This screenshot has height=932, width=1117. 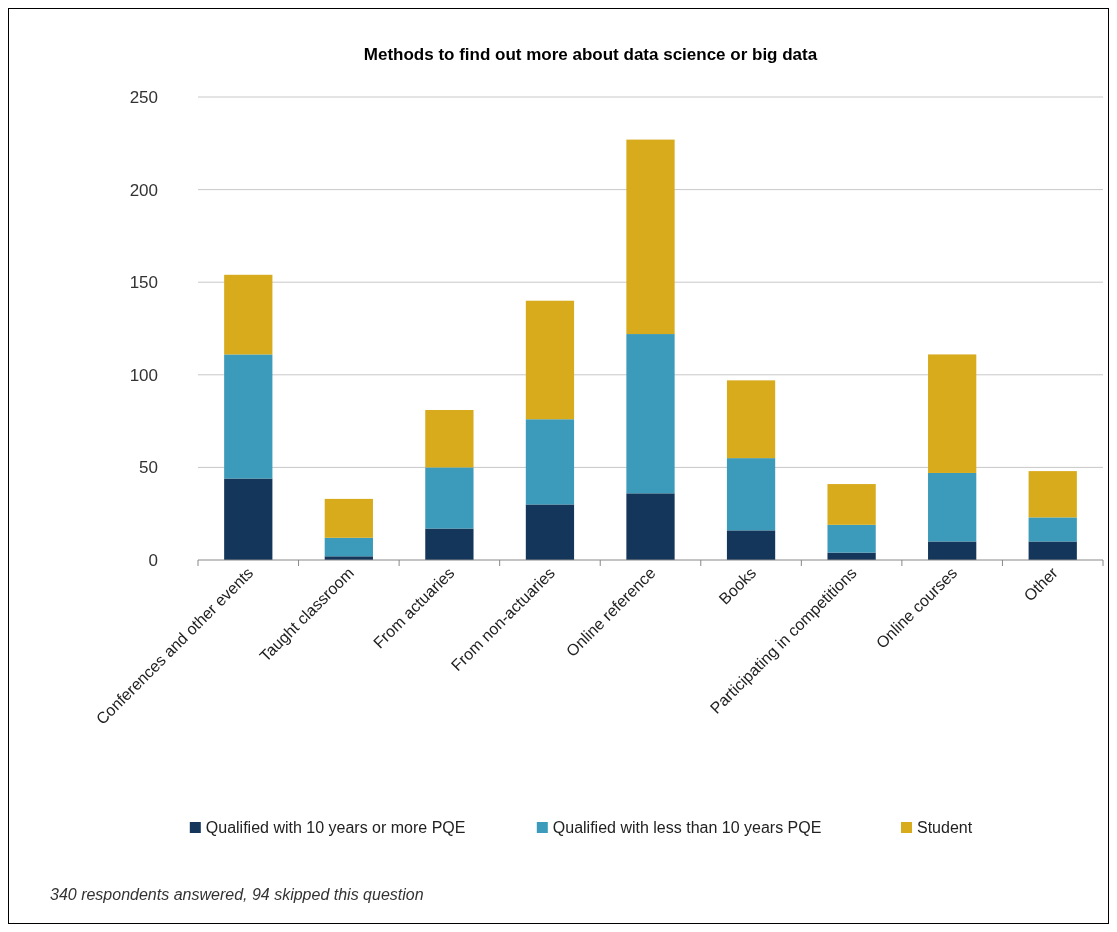 What do you see at coordinates (590, 54) in the screenshot?
I see `chart-title: Methods to find out more about data science or big data` at bounding box center [590, 54].